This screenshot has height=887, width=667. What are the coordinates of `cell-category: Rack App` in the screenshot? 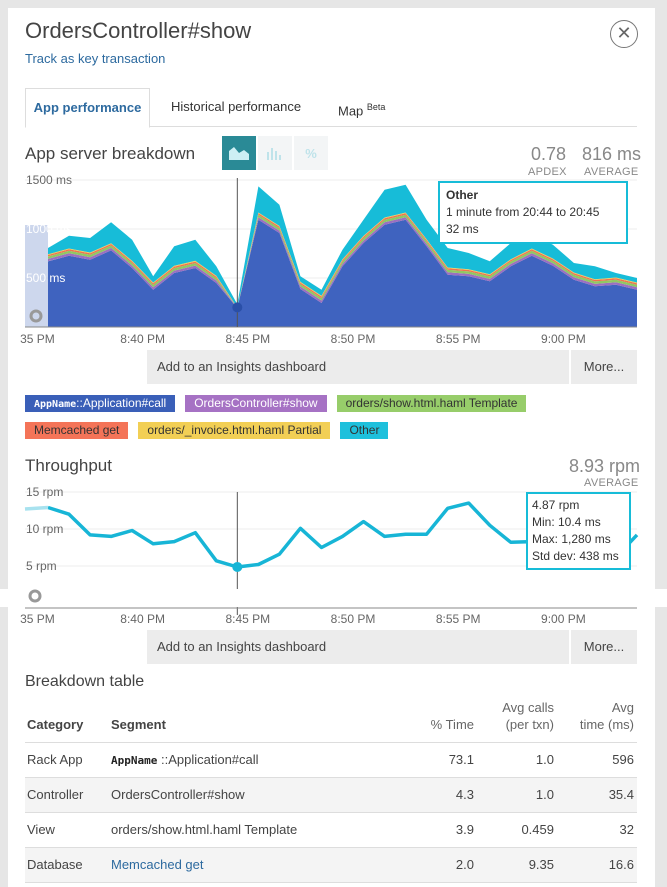 It's located at (67, 760).